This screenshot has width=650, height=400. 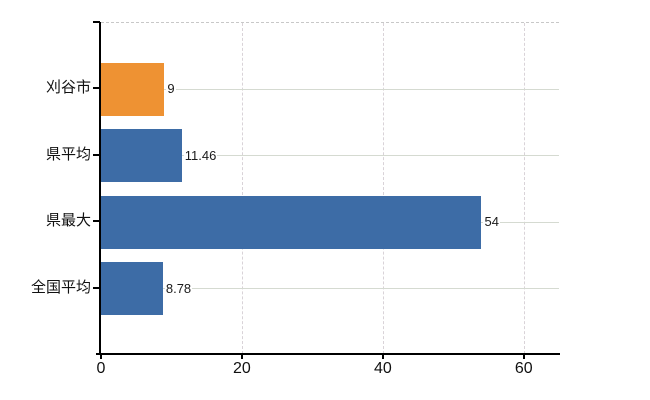 What do you see at coordinates (178, 288) in the screenshot?
I see `bar-value-label: 8.78` at bounding box center [178, 288].